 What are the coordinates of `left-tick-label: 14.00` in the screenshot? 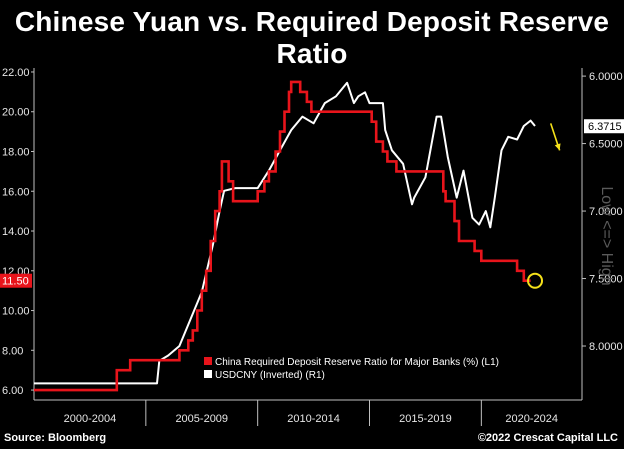 It's located at (16, 232).